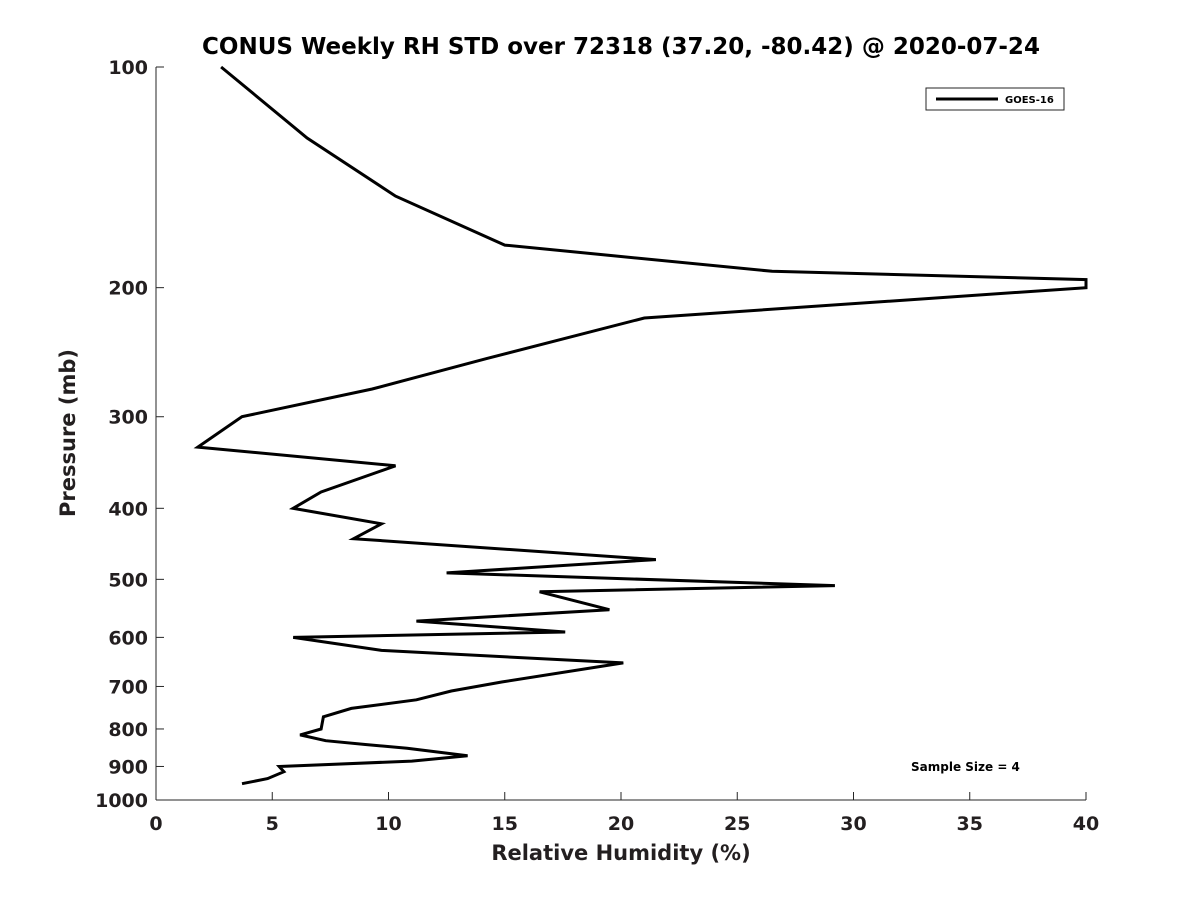  I want to click on legend-label-goes-16: GOES-16, so click(1029, 100).